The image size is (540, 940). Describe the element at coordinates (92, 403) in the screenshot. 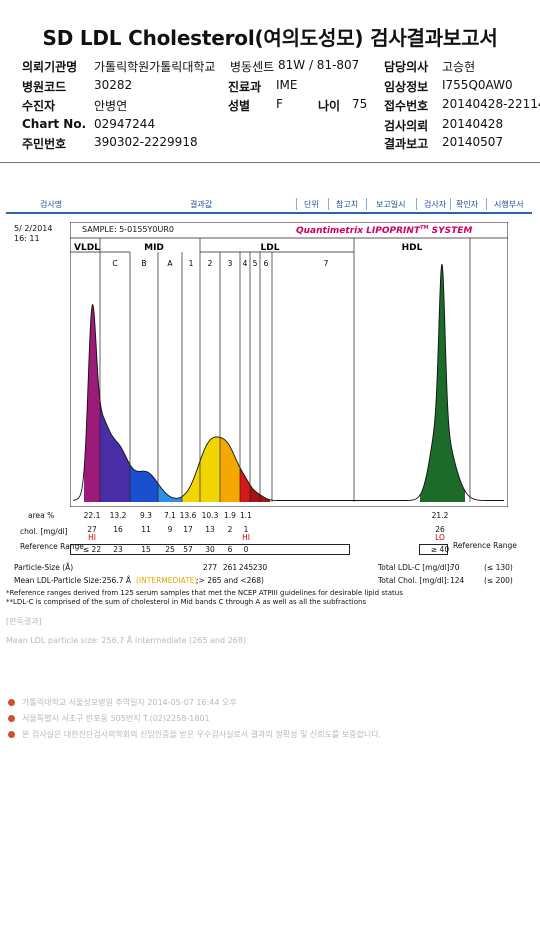

I see `vldl-peak` at that location.